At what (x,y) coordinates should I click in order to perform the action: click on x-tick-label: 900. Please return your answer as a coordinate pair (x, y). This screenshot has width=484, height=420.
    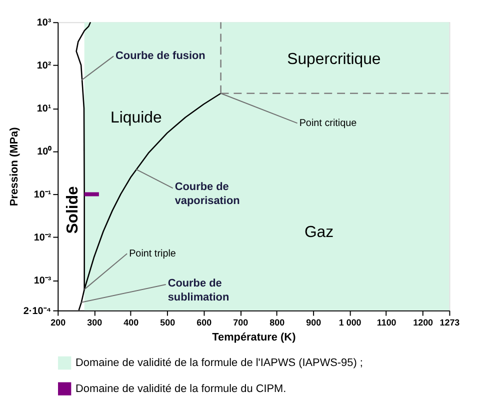
    Looking at the image, I should click on (314, 323).